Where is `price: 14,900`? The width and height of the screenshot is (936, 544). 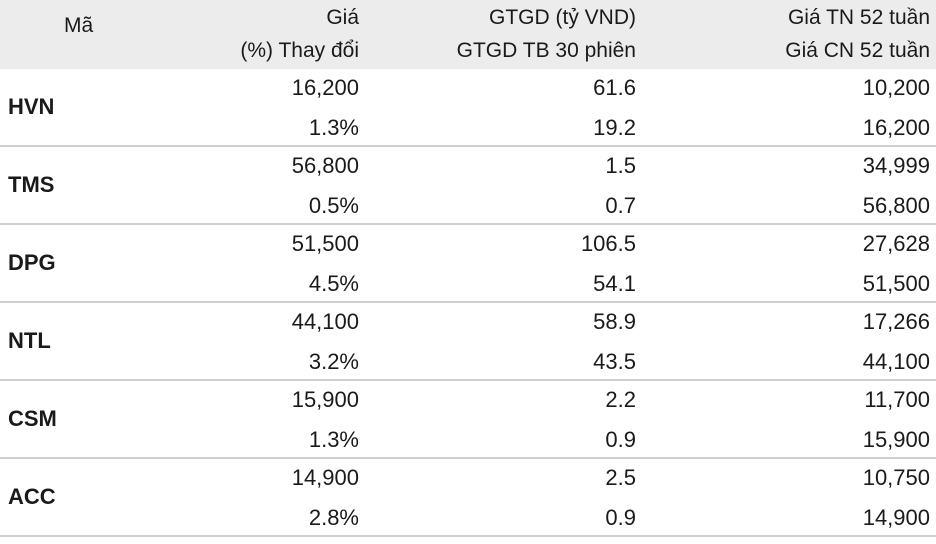 price: 14,900 is located at coordinates (325, 477).